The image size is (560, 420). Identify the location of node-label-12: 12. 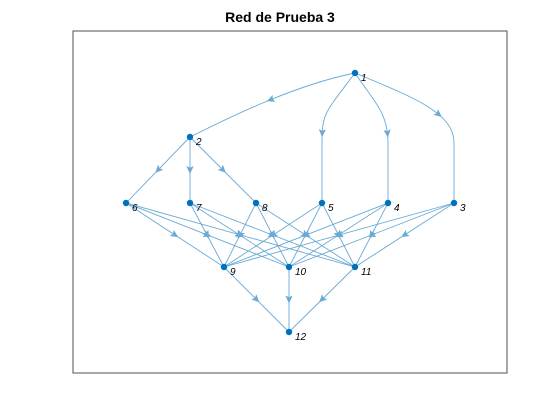
(301, 337).